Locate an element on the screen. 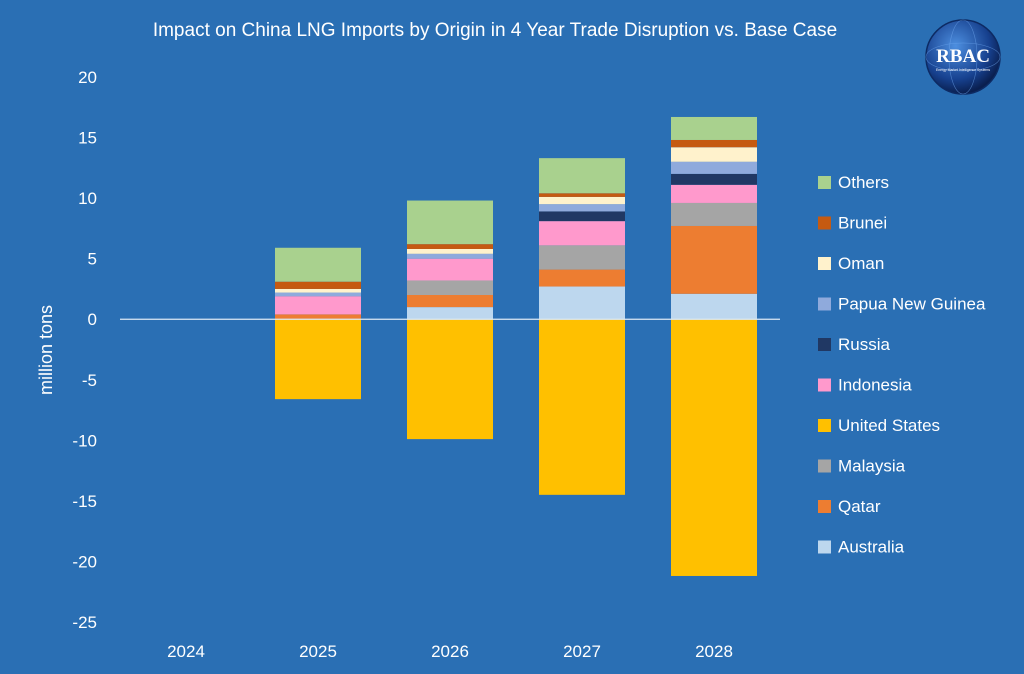  x-tick-label: 2026 is located at coordinates (450, 651).